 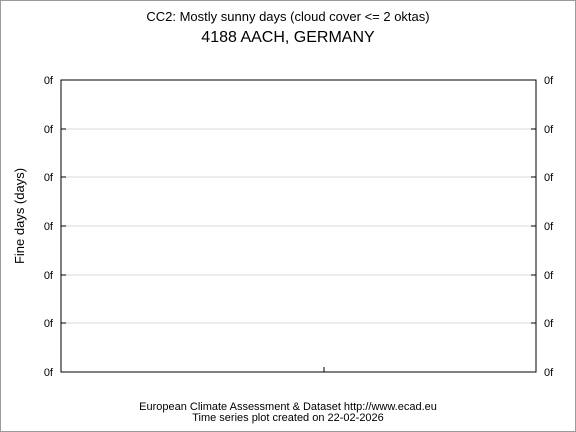 I want to click on y-axis-right: 0f 0f 0f 0f 0f 0f 0f, so click(x=542, y=227).